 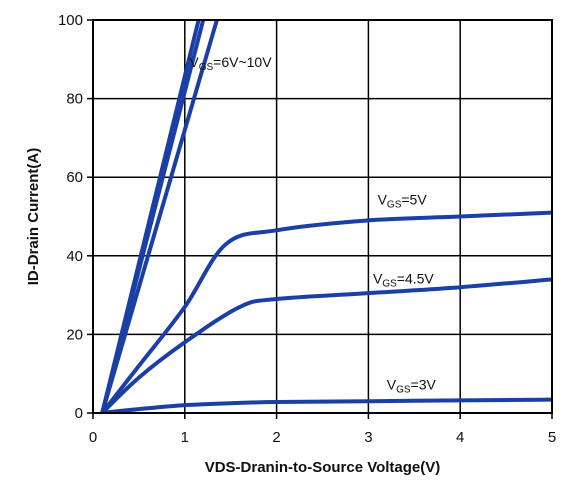 I want to click on x-tick-label: 3, so click(x=368, y=437).